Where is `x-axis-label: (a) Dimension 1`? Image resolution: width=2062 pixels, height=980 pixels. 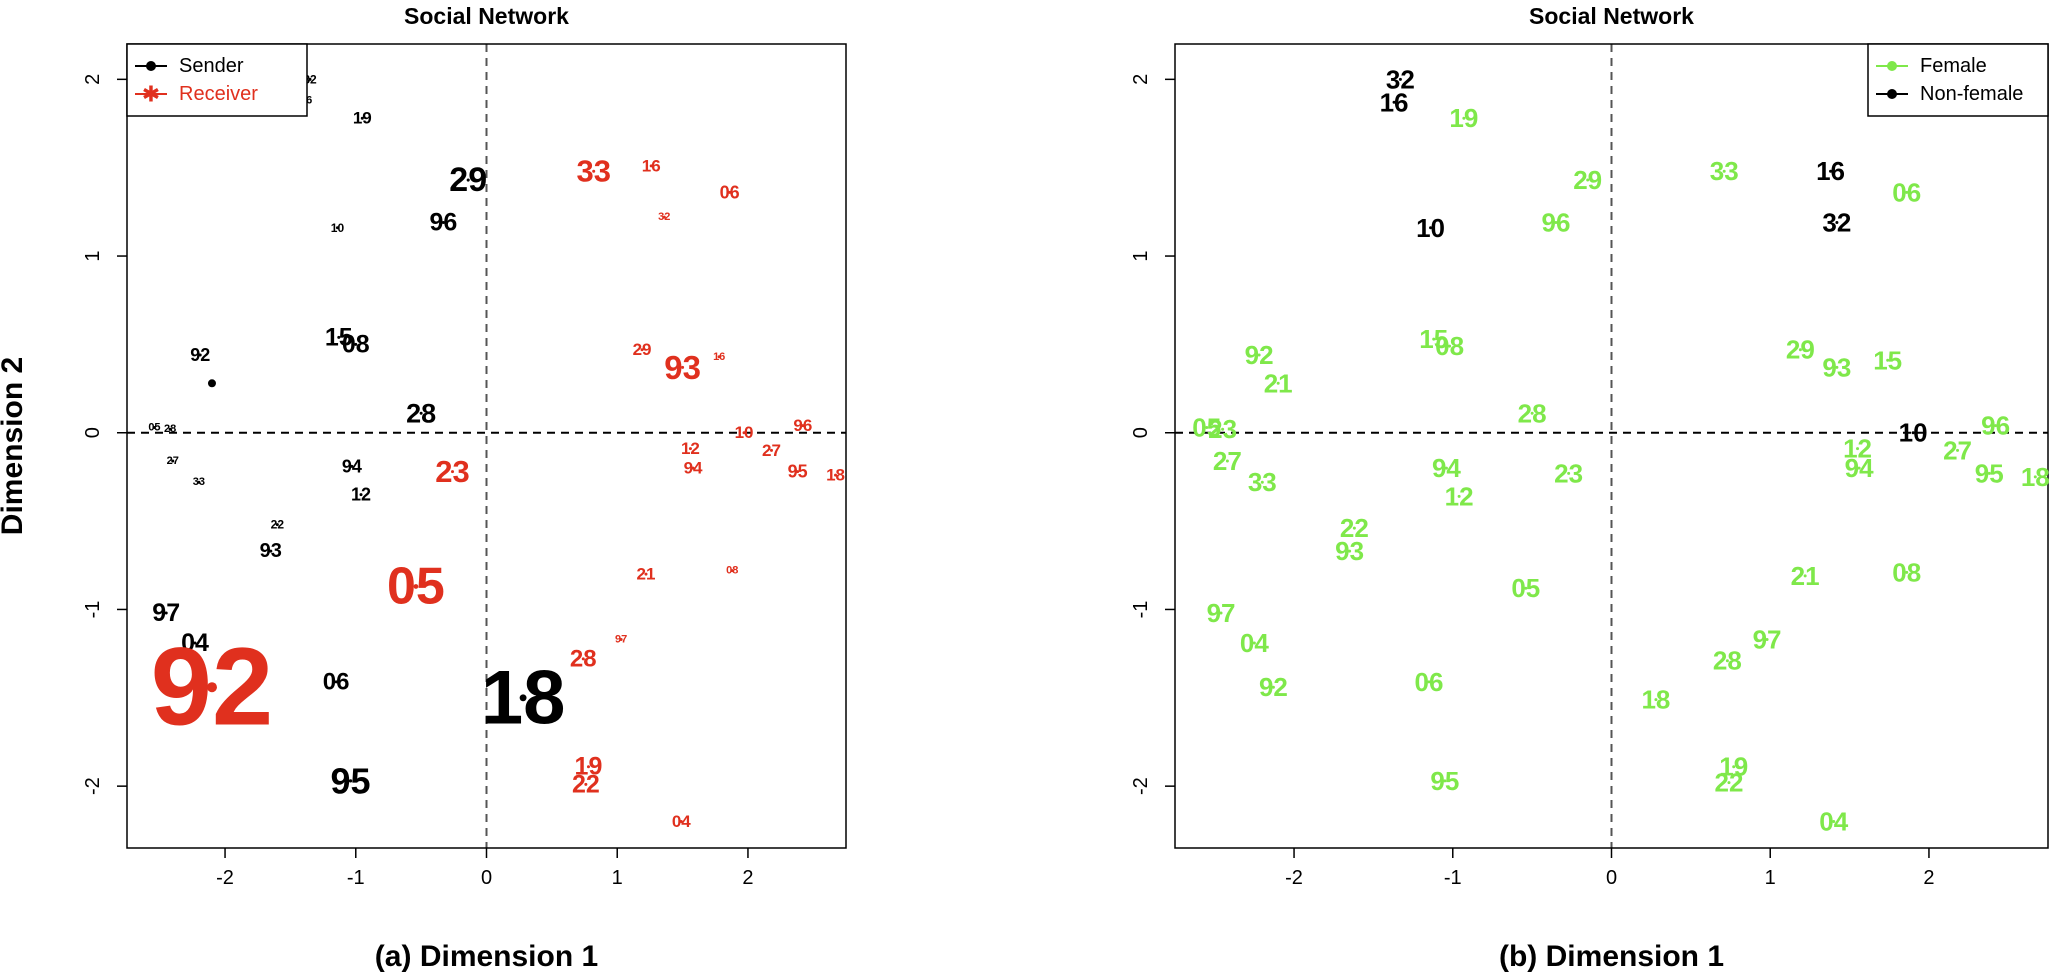 x-axis-label: (a) Dimension 1 is located at coordinates (486, 956).